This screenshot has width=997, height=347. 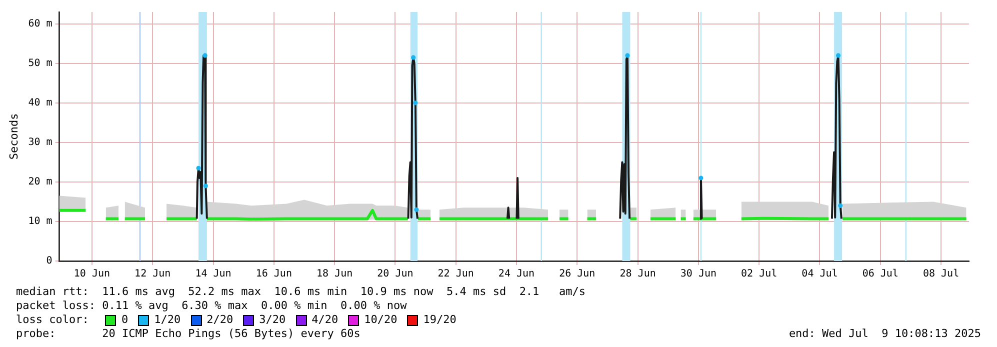 What do you see at coordinates (40, 182) in the screenshot?
I see `y-tick-label: 20 m` at bounding box center [40, 182].